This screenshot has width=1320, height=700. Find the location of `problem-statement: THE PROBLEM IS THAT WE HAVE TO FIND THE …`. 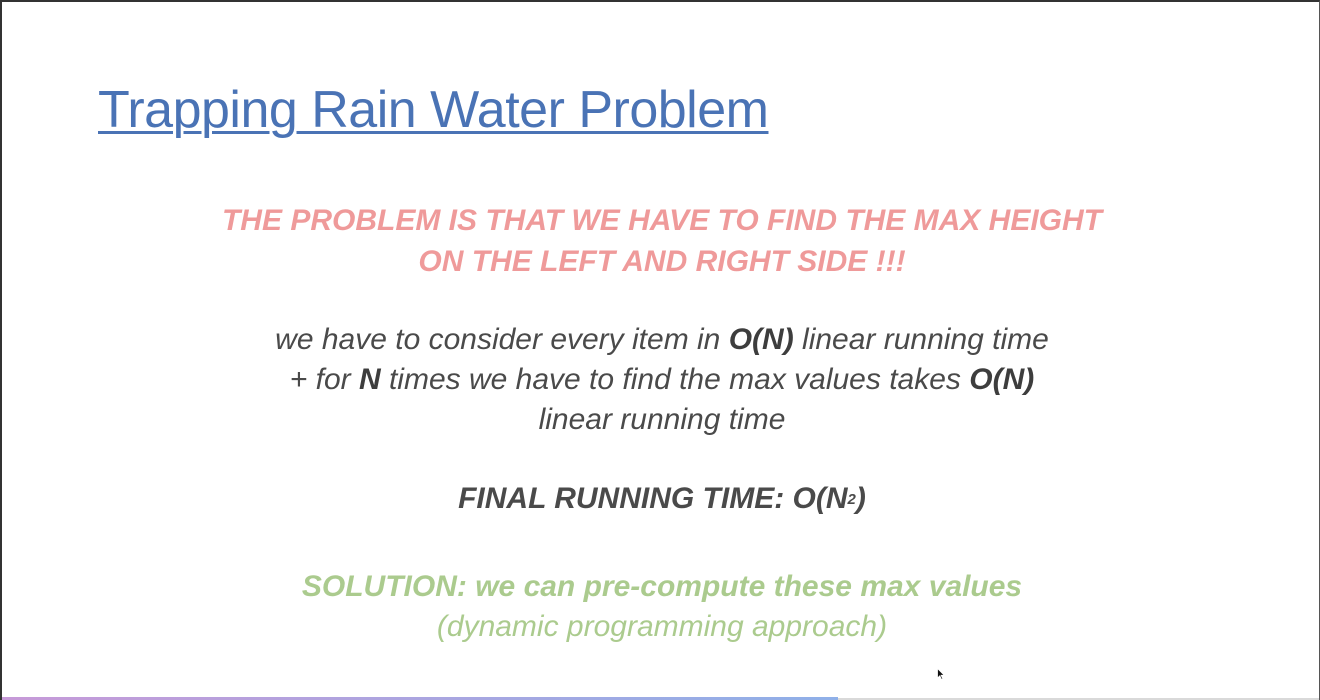

problem-statement: THE PROBLEM IS THAT WE HAVE TO FIND THE … is located at coordinates (660, 241).